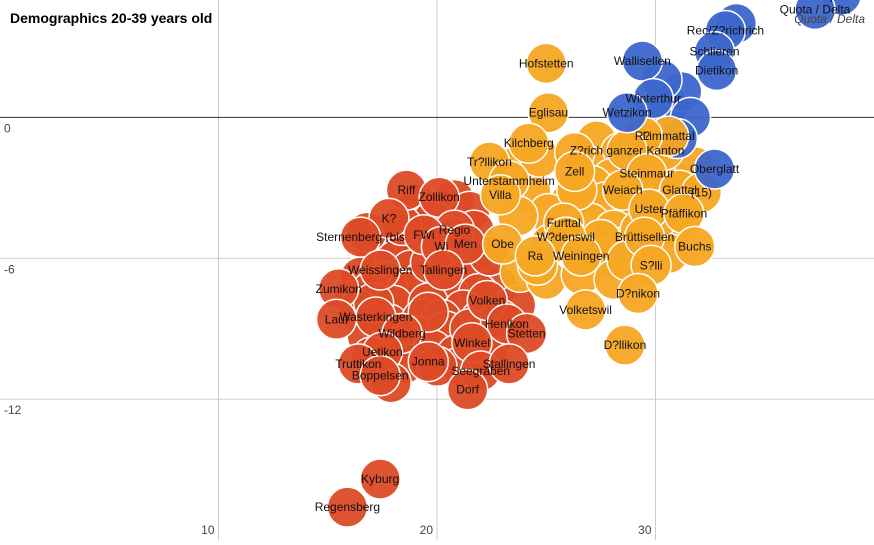 Image resolution: width=874 pixels, height=545 pixels. I want to click on bubble-label: Zollikon, so click(439, 197).